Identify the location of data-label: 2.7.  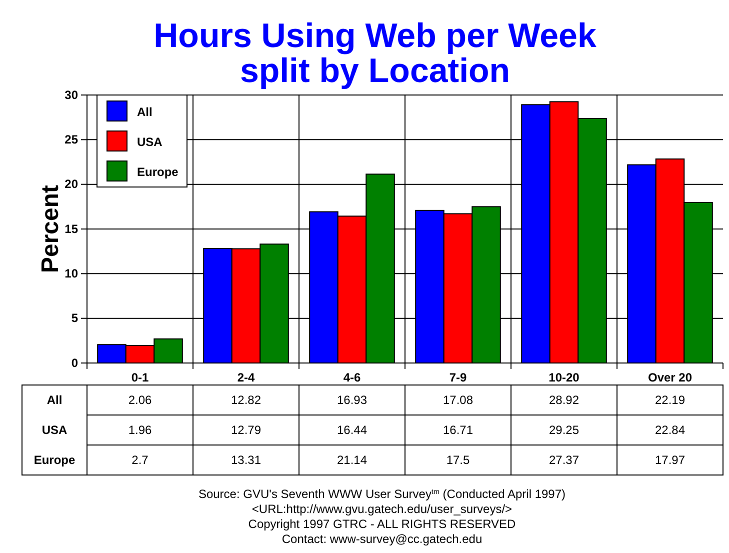
(140, 460).